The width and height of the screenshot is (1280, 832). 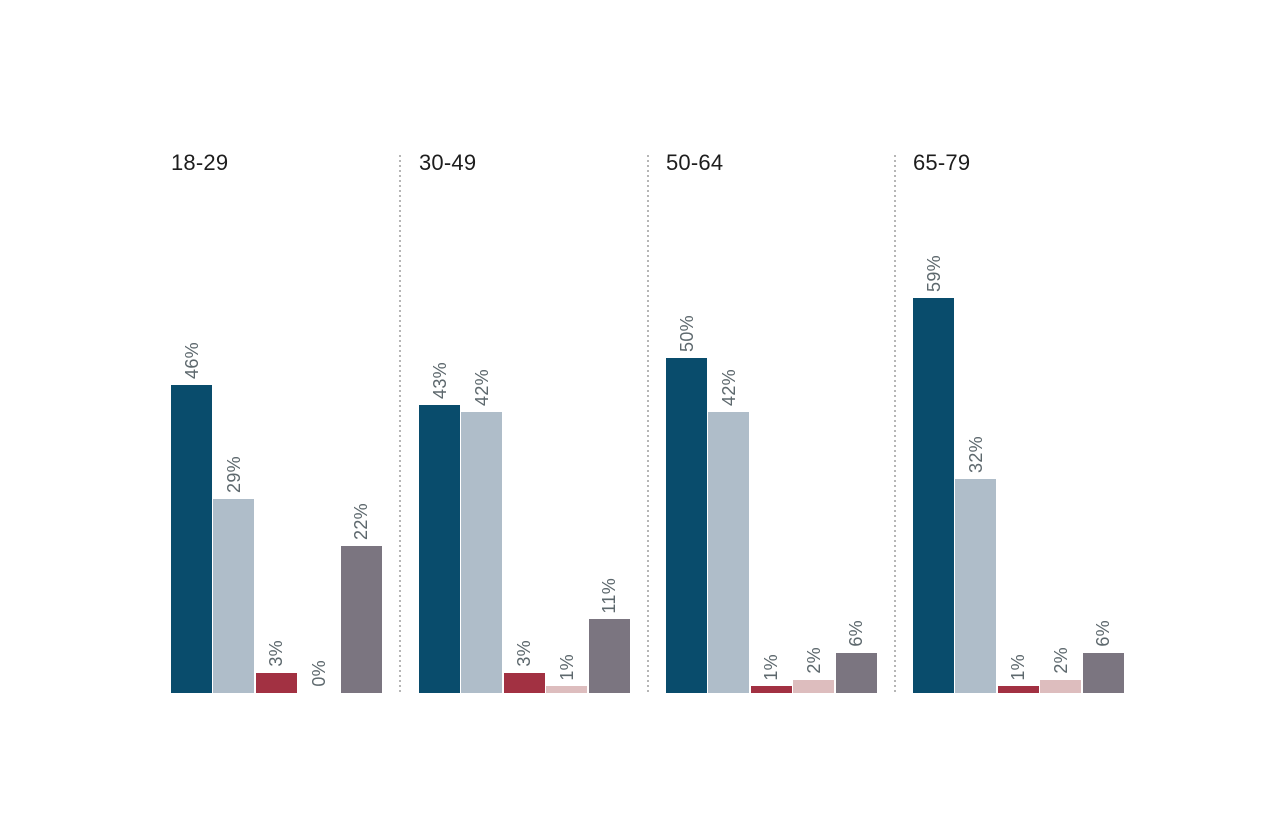 I want to click on bar-value-text: 50%, so click(x=686, y=333).